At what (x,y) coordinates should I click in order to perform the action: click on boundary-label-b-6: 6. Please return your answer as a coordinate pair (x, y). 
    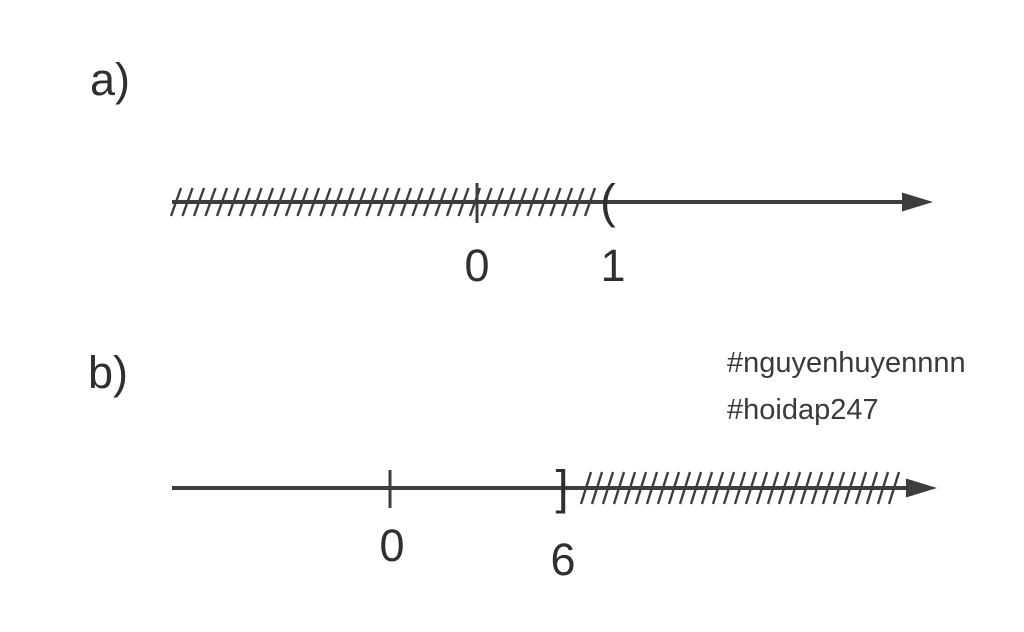
    Looking at the image, I should click on (563, 559).